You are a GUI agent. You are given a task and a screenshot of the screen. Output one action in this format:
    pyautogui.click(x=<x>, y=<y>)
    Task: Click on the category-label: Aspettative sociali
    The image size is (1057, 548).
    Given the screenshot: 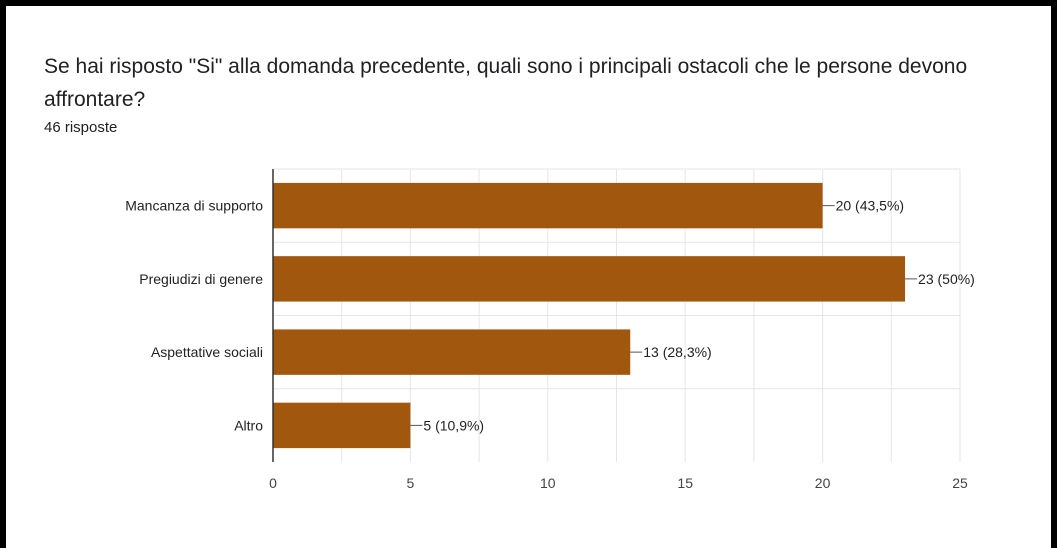 What is the action you would take?
    pyautogui.click(x=207, y=352)
    